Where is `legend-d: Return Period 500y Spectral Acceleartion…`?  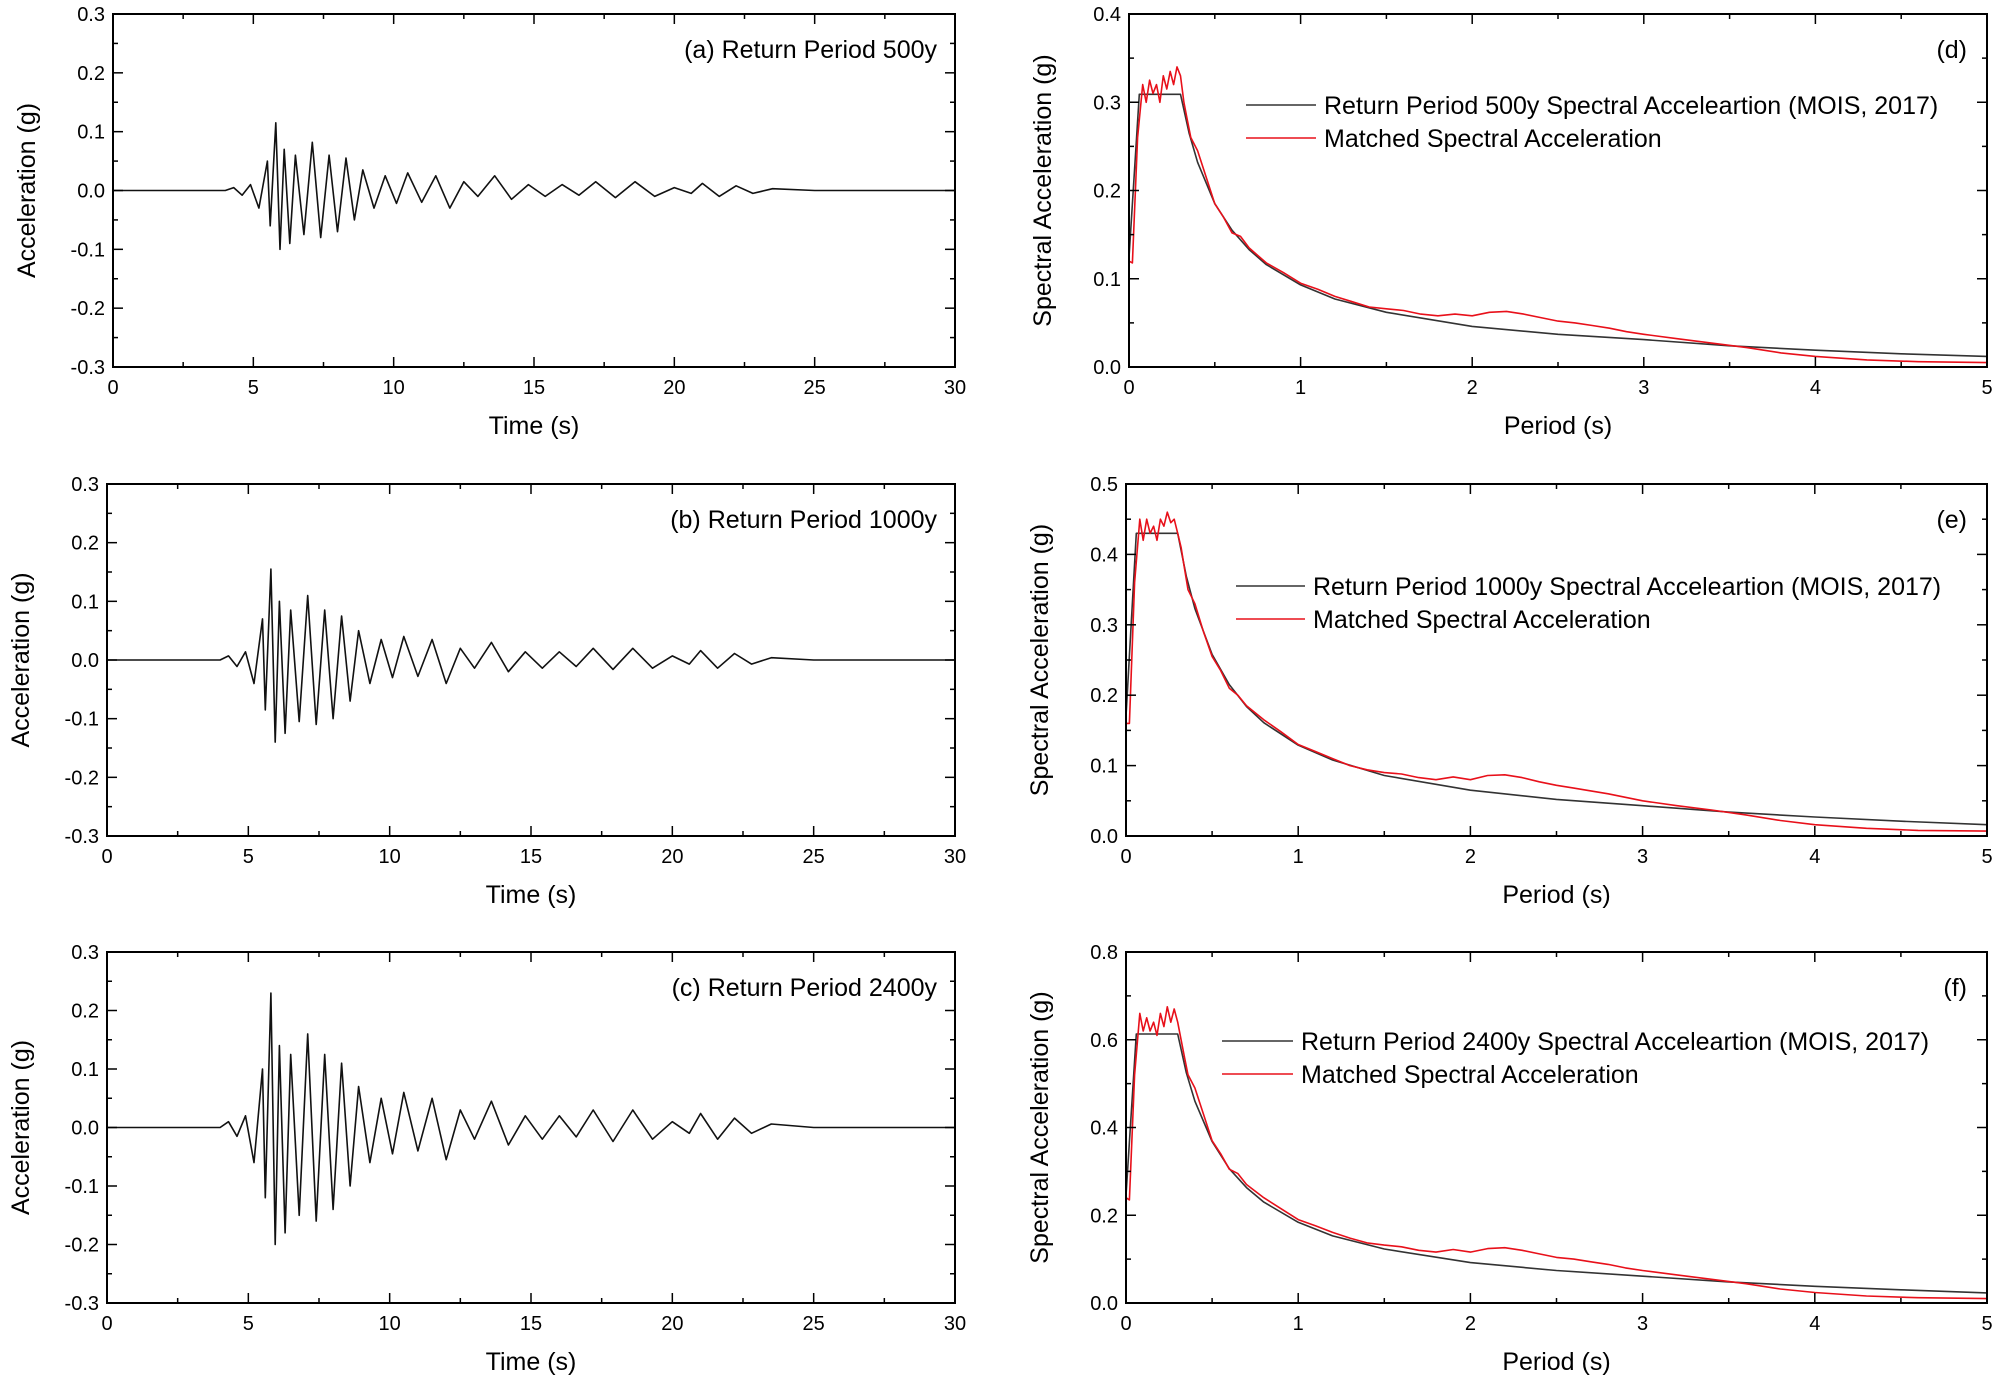
legend-d: Return Period 500y Spectral Acceleartion… is located at coordinates (1592, 122).